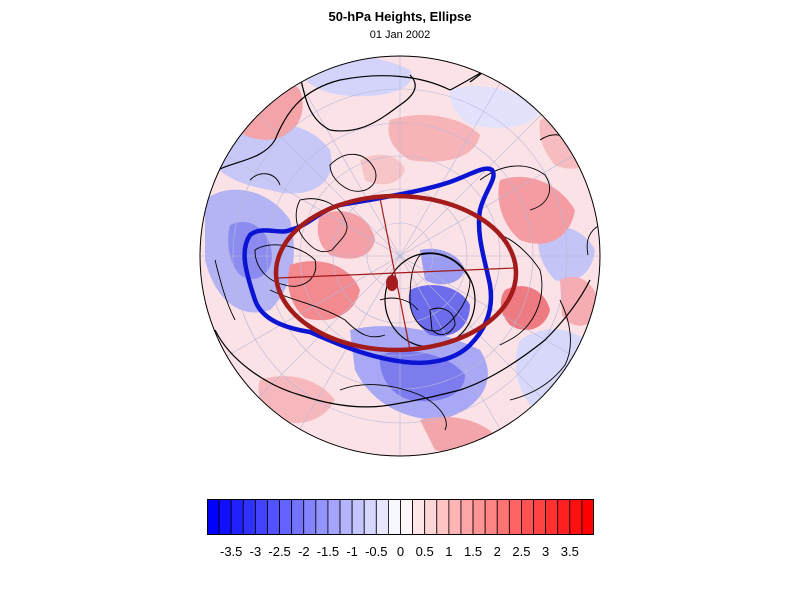  I want to click on fitted-ellipse, so click(396, 273).